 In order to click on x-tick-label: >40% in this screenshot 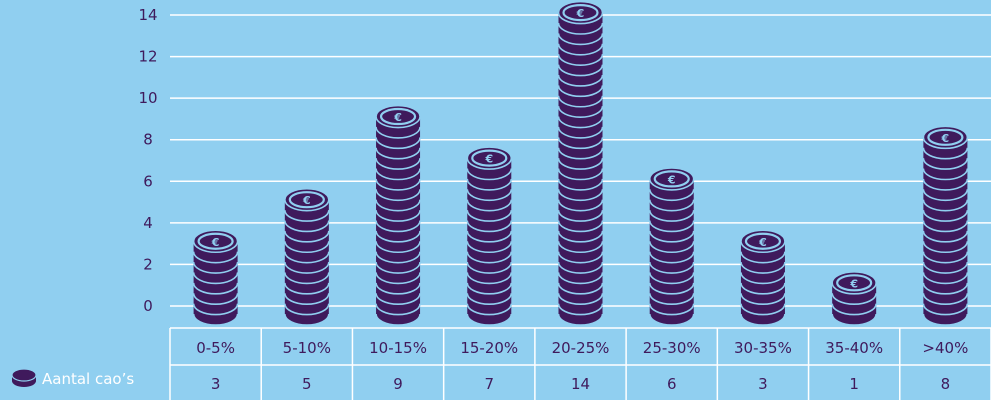, I will do `click(945, 348)`.